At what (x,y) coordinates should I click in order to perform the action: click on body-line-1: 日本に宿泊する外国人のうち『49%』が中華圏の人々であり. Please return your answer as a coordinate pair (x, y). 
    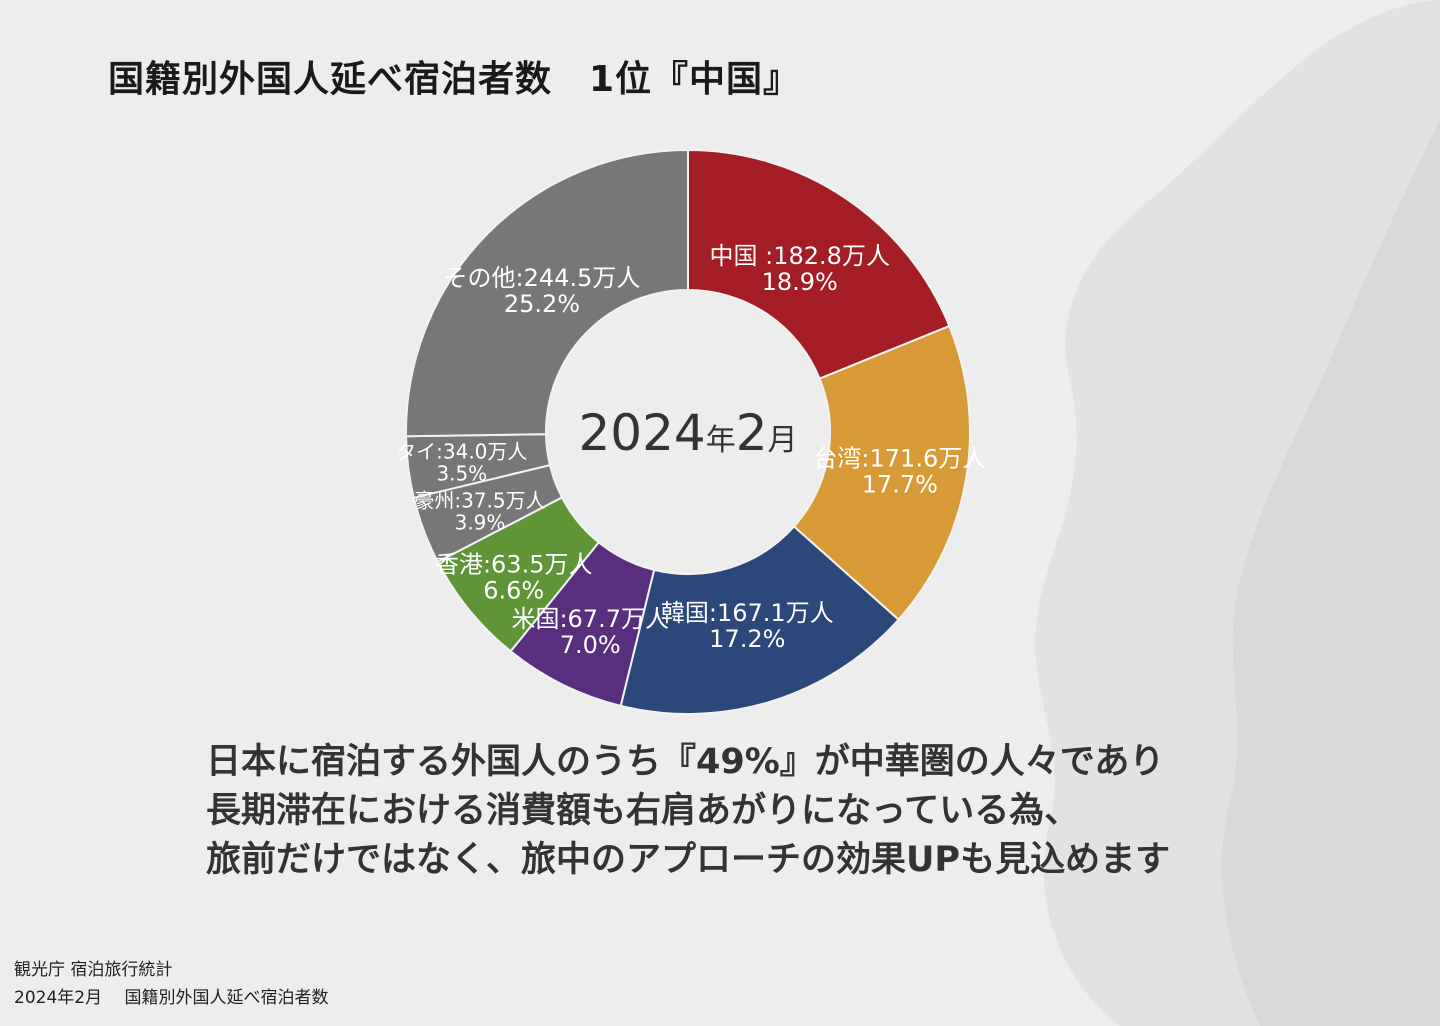
    Looking at the image, I should click on (685, 762).